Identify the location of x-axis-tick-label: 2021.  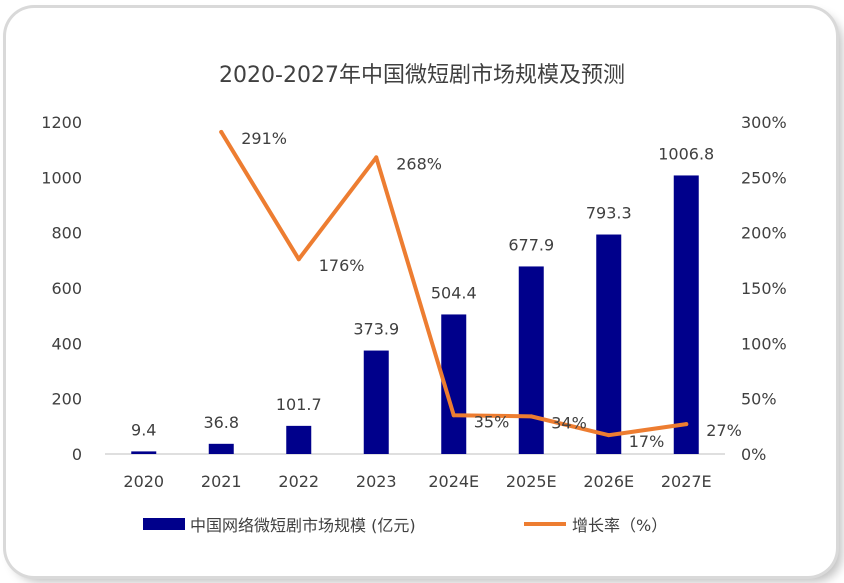
(221, 481).